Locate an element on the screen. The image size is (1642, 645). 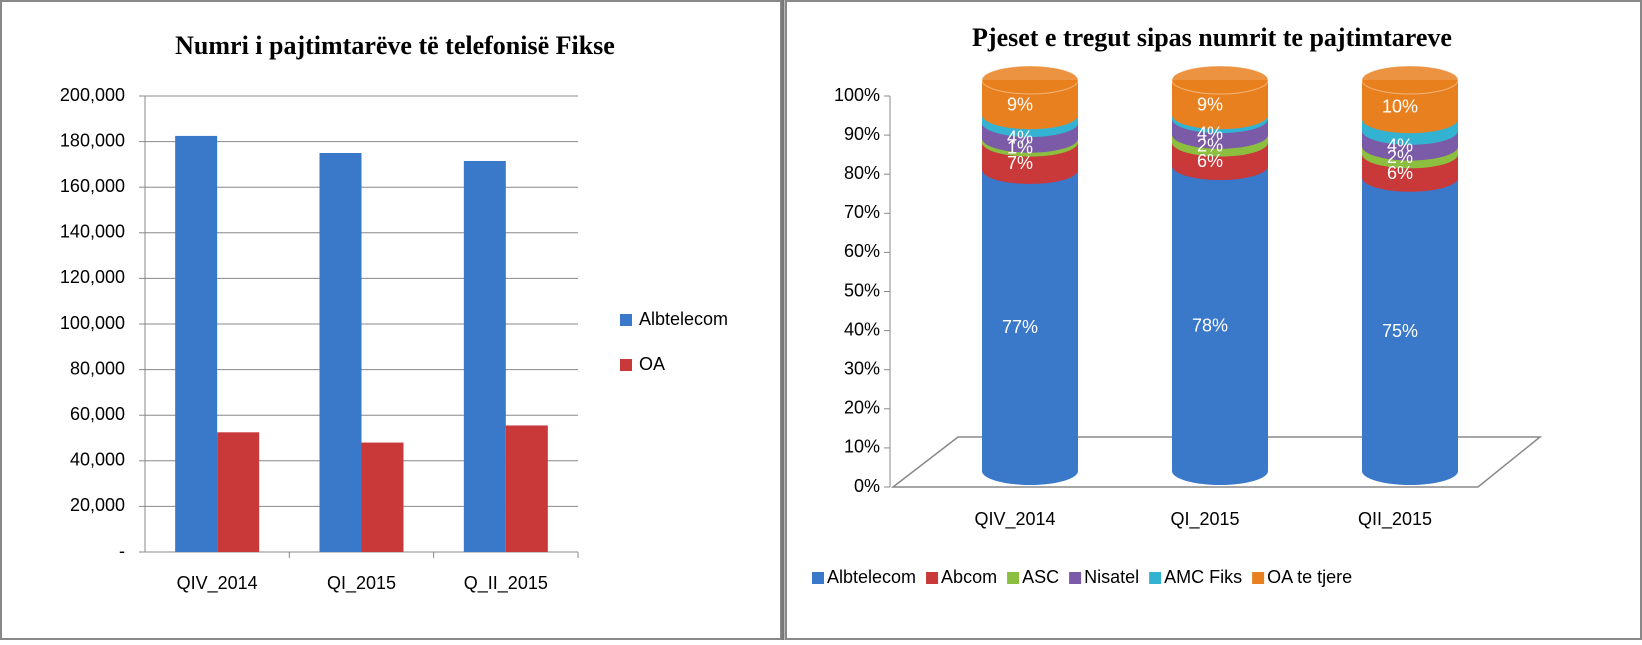
floor is located at coordinates (1216, 462).